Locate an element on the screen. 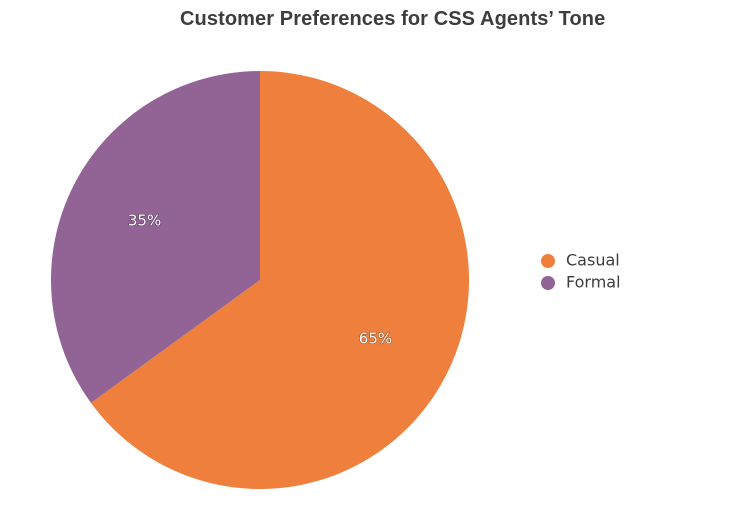 Image resolution: width=746 pixels, height=508 pixels. legend: Casual Formal is located at coordinates (581, 271).